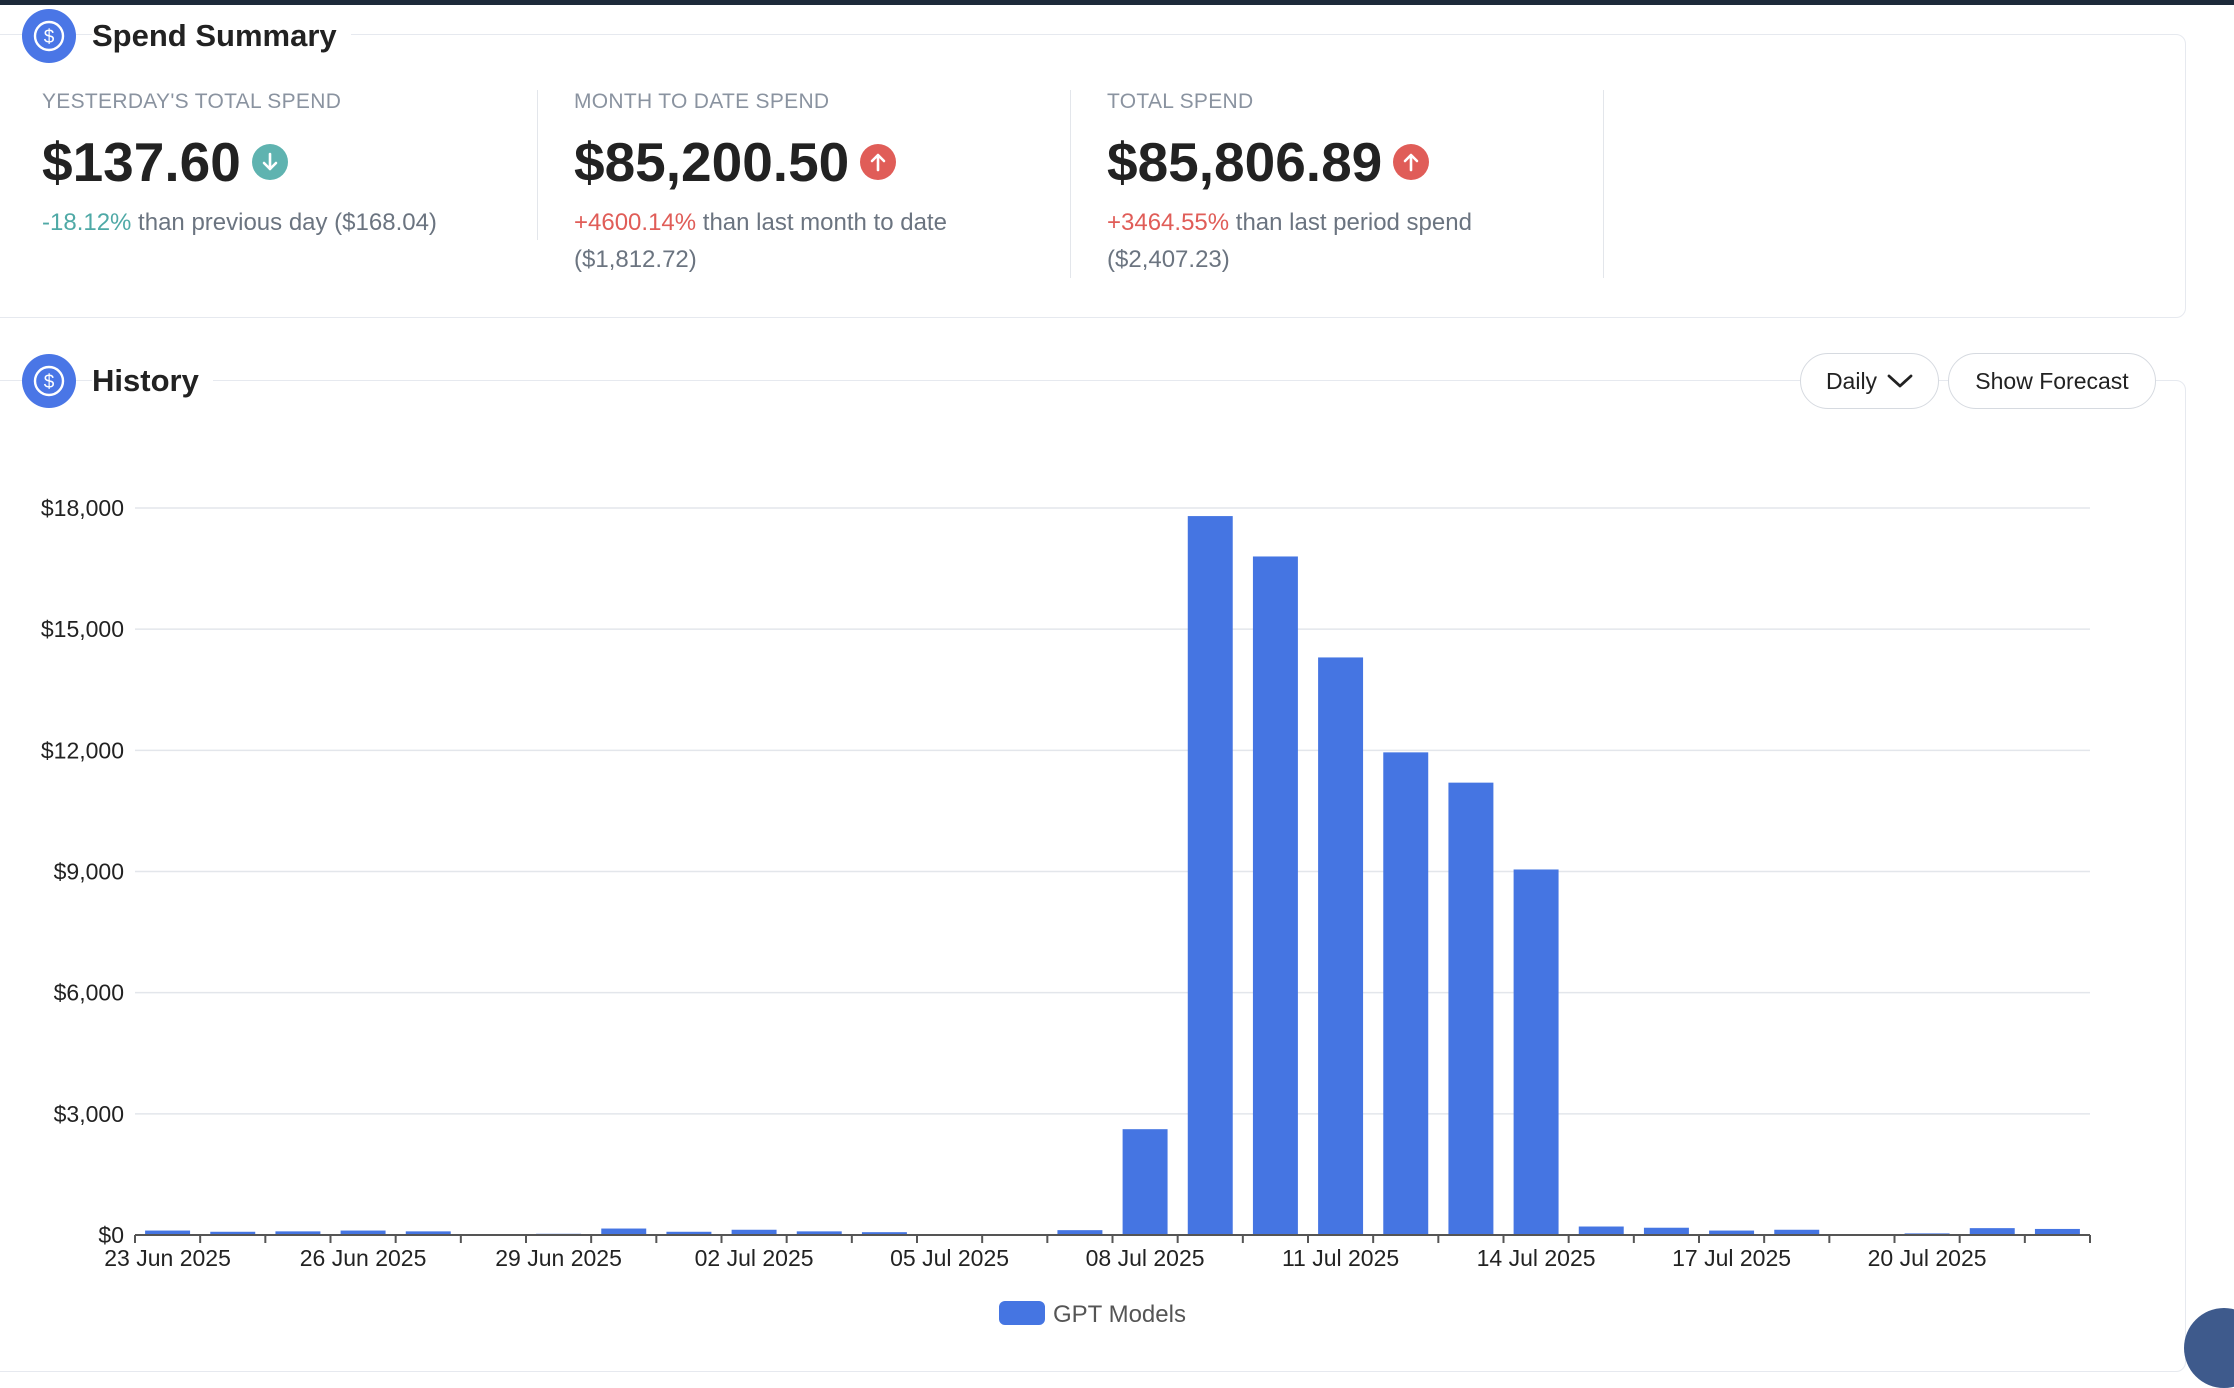 The image size is (2234, 1388). I want to click on x-tick-label: 08 Jul 2025, so click(1145, 1258).